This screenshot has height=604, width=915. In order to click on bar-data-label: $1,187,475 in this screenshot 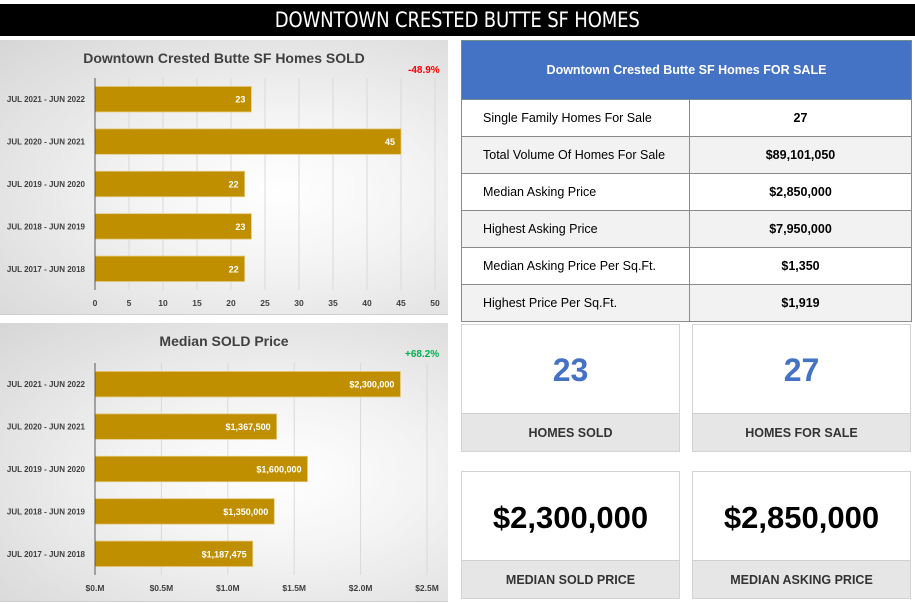, I will do `click(224, 554)`.